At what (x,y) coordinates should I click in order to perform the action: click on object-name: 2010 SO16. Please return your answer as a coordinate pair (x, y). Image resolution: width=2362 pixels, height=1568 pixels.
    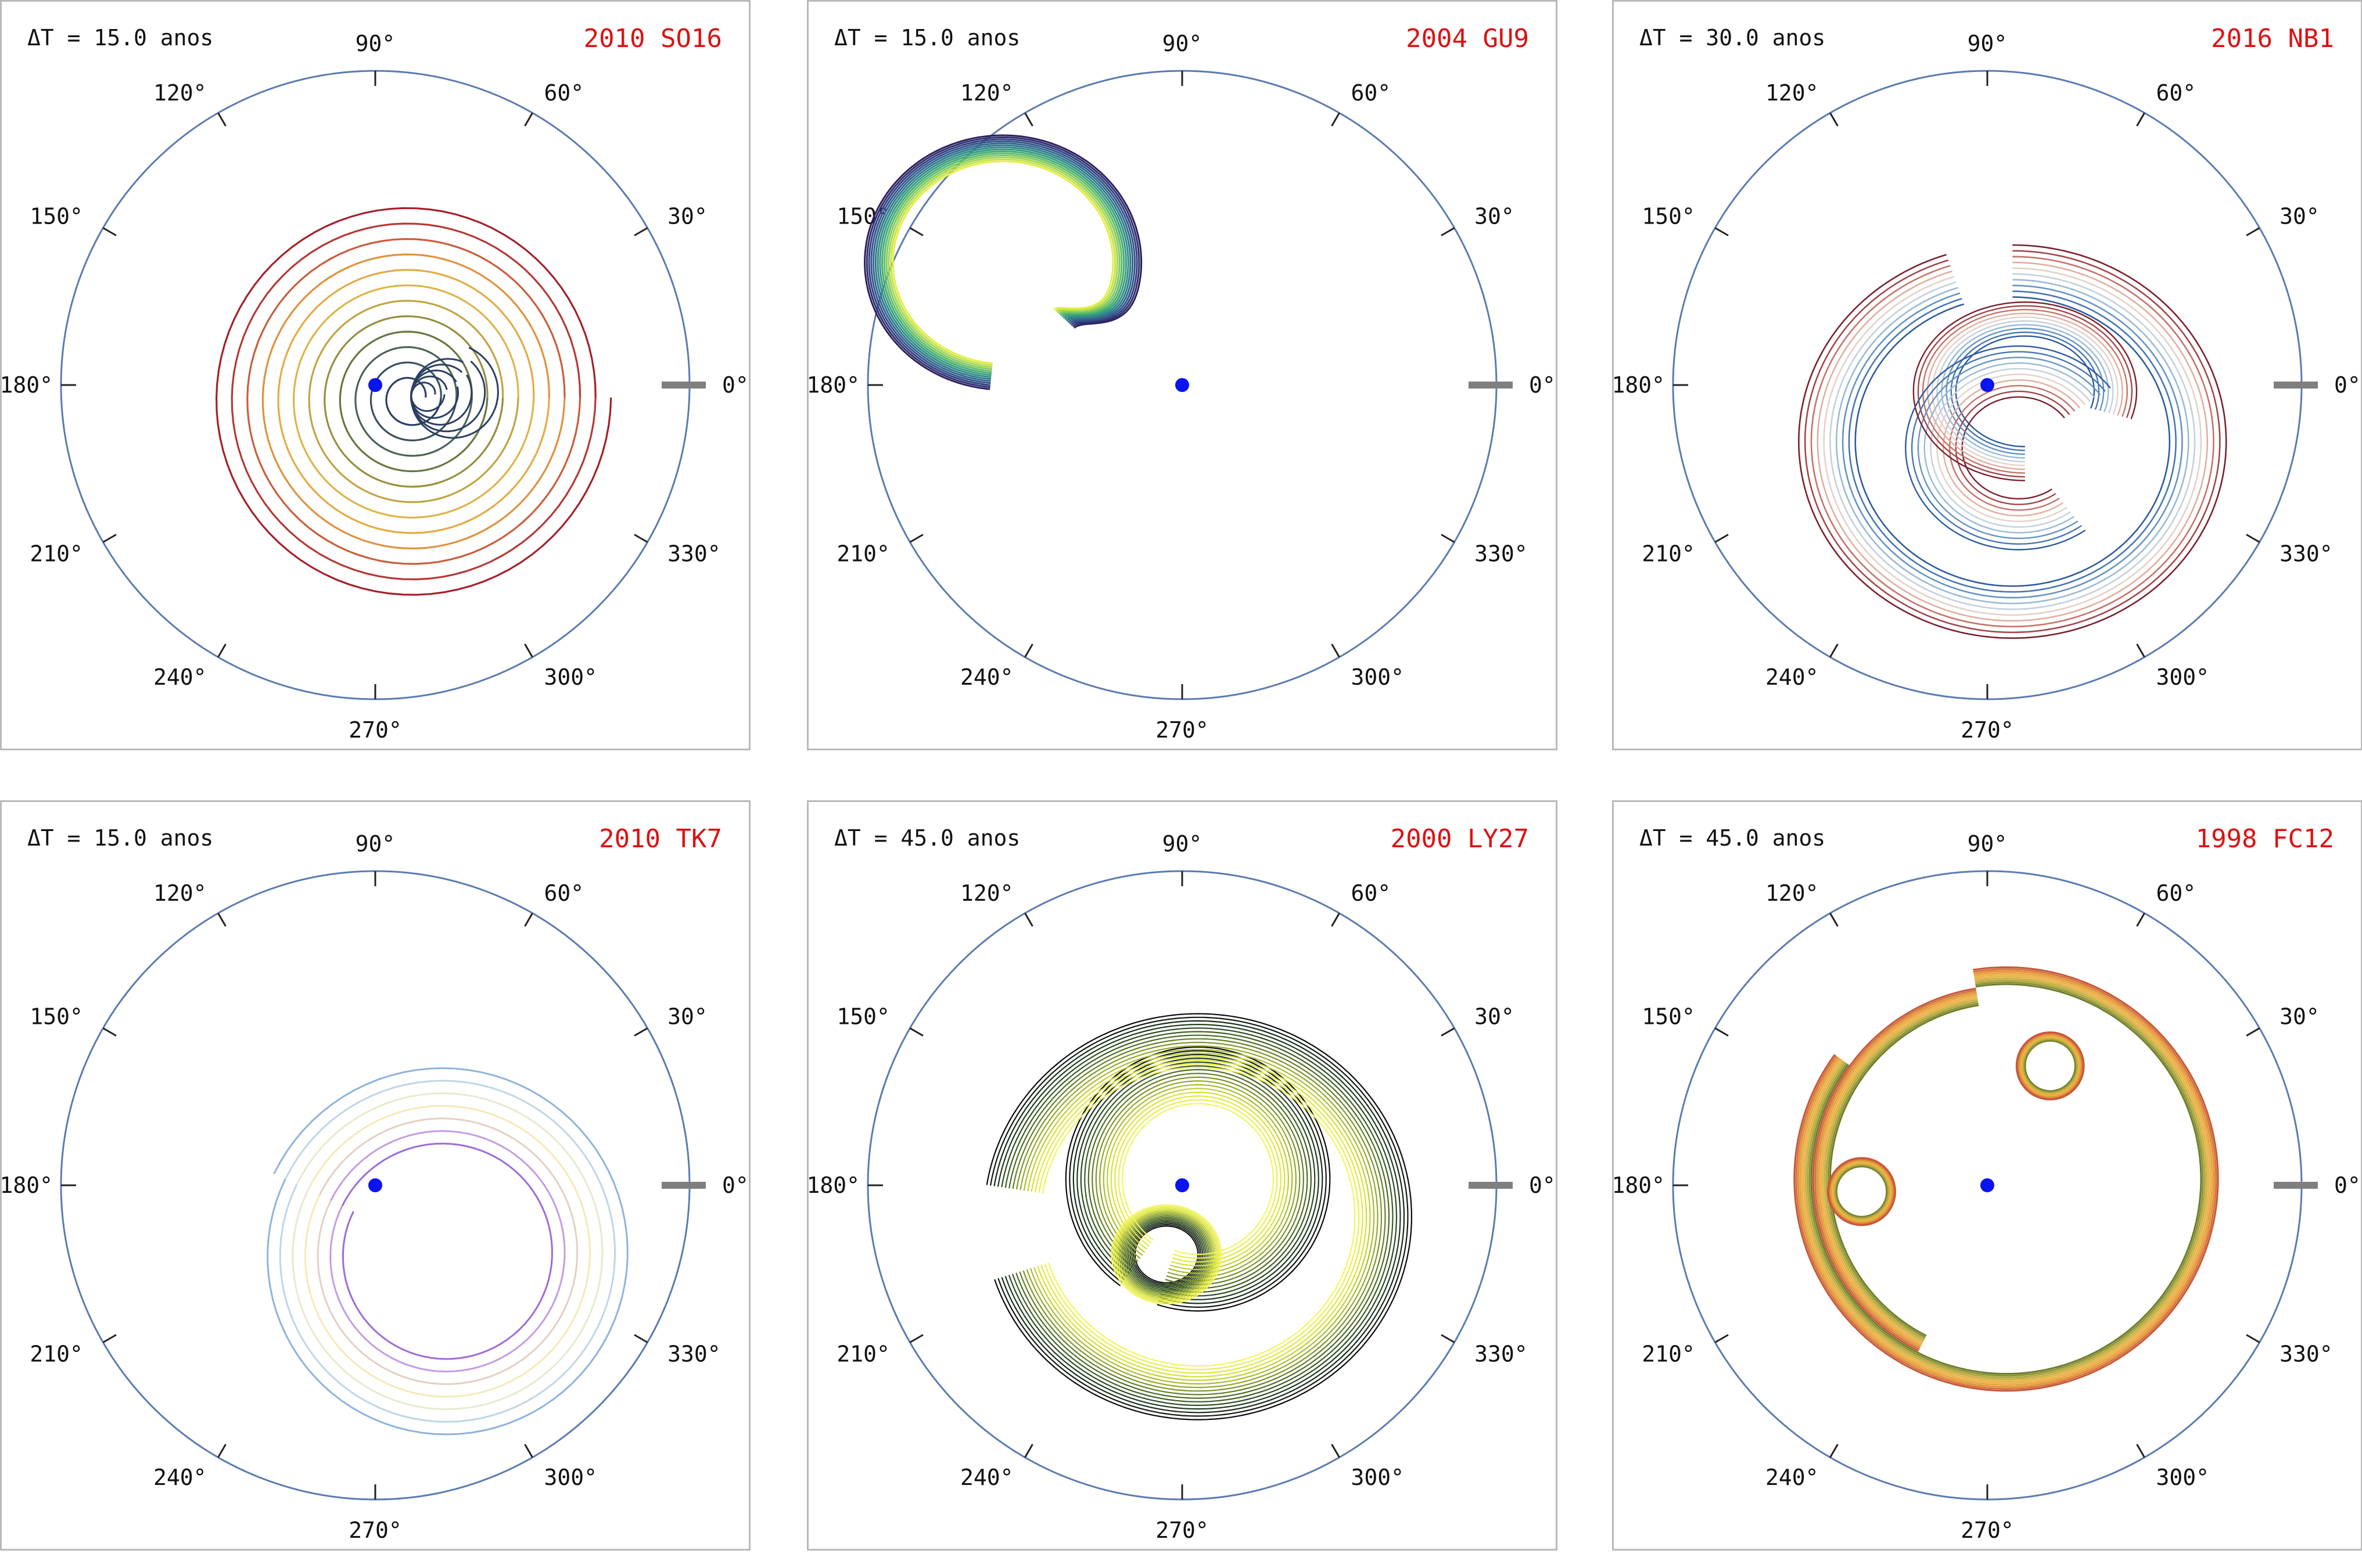
    Looking at the image, I should click on (652, 39).